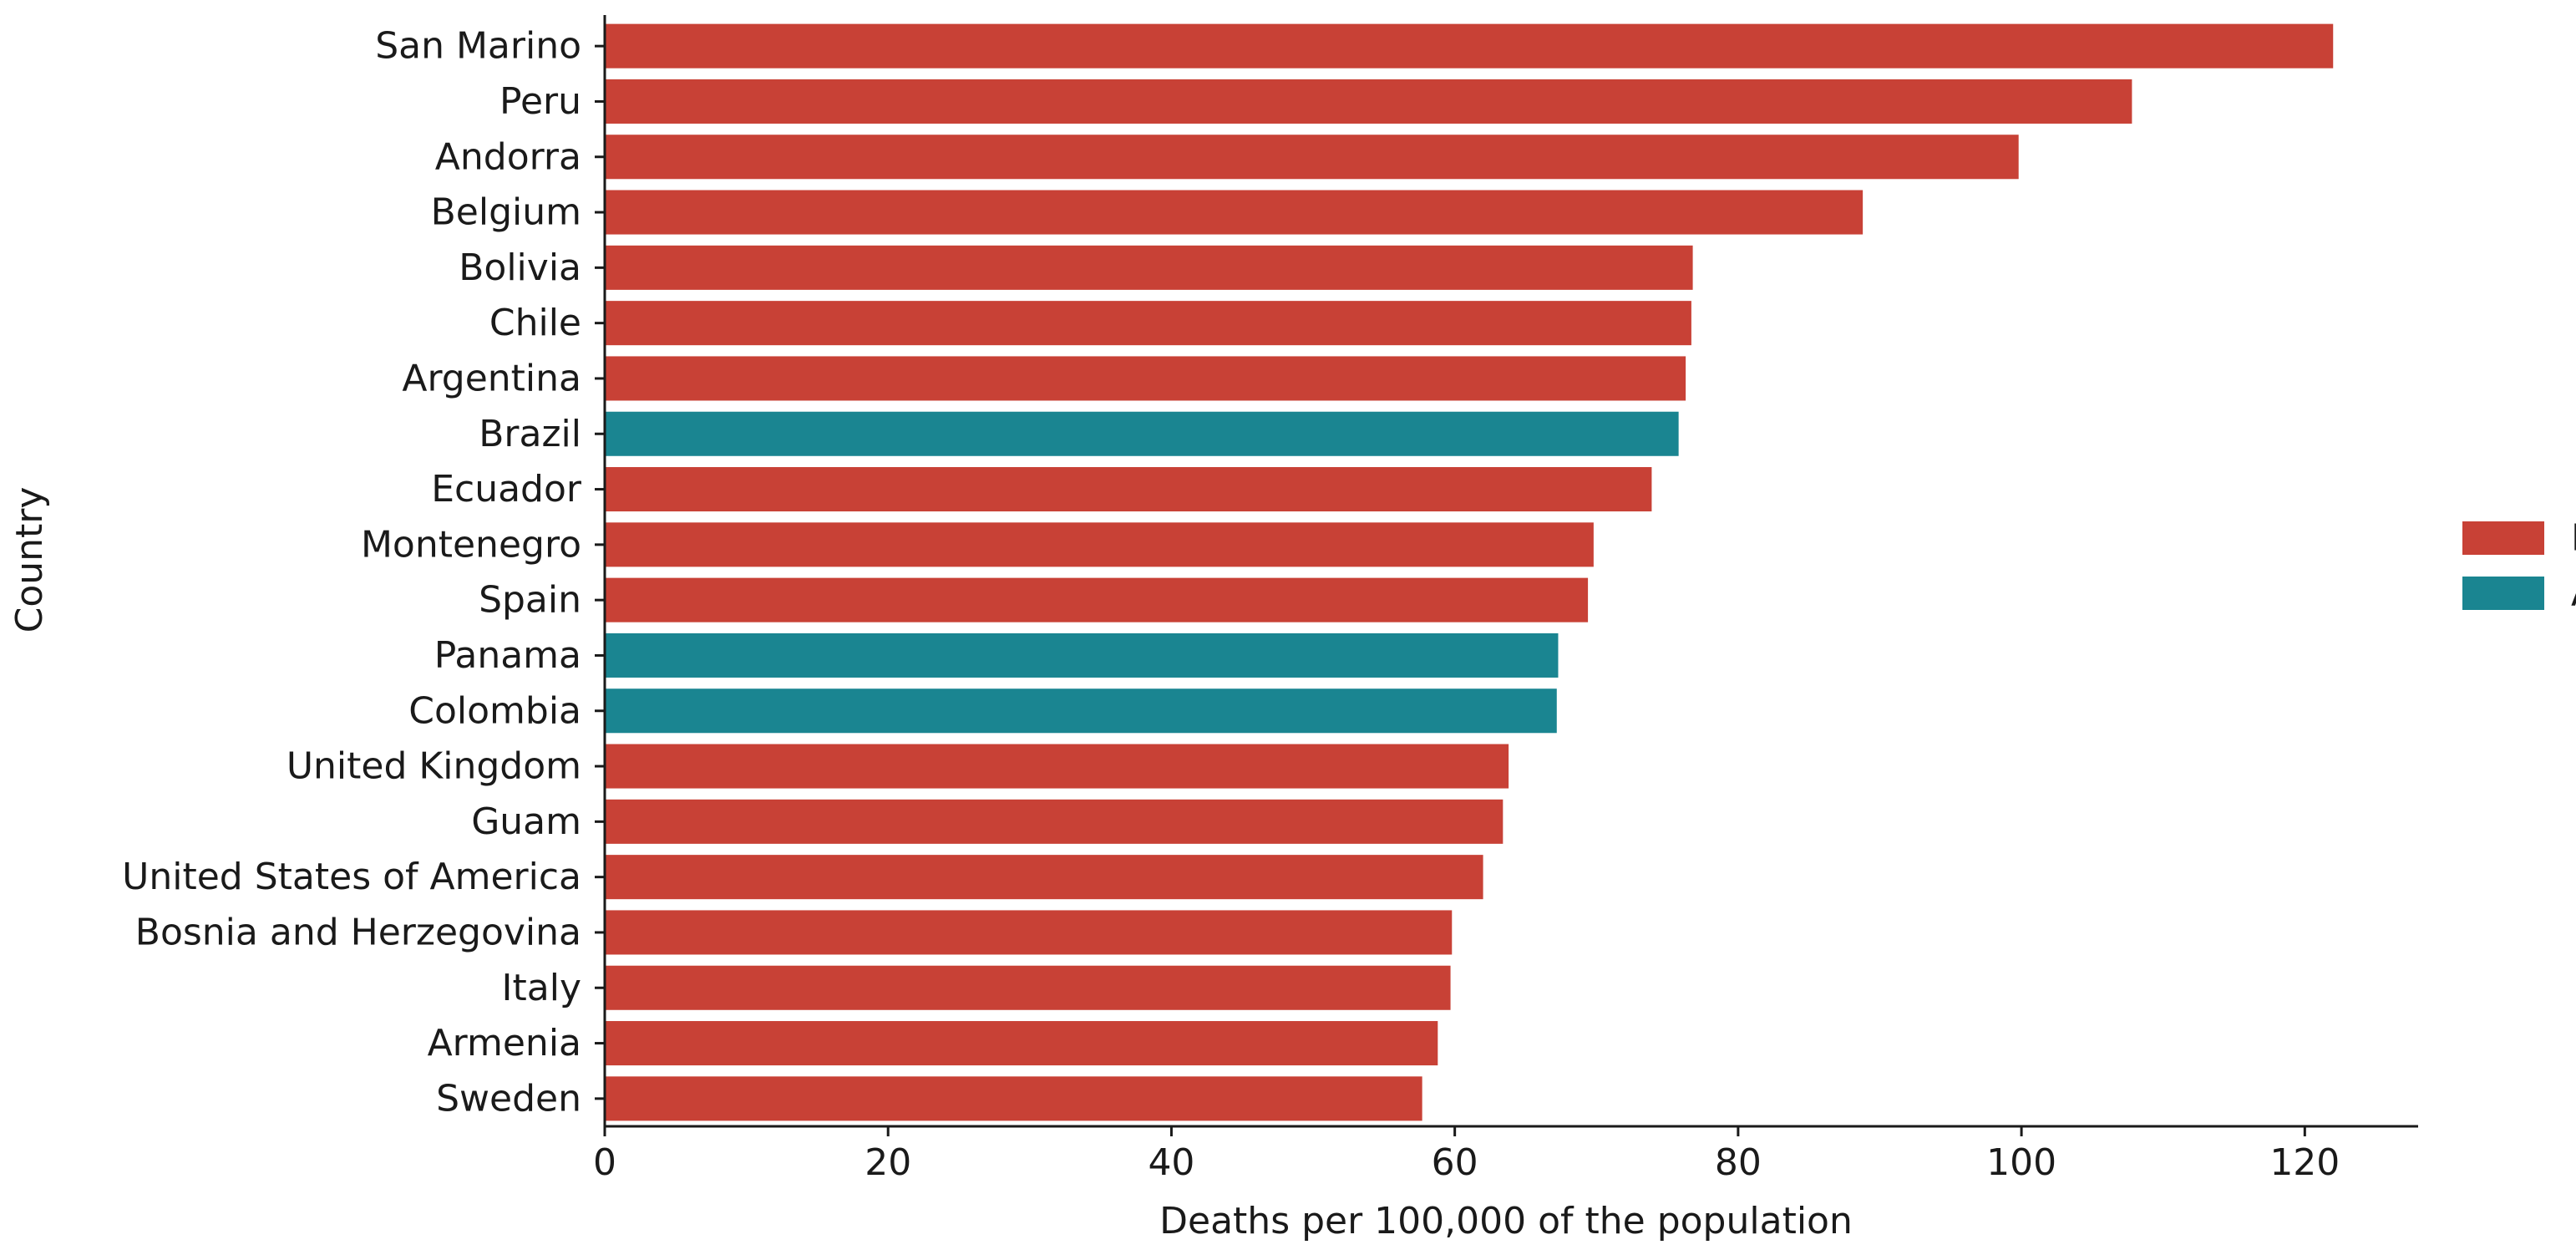  I want to click on bar-chile, so click(1148, 323).